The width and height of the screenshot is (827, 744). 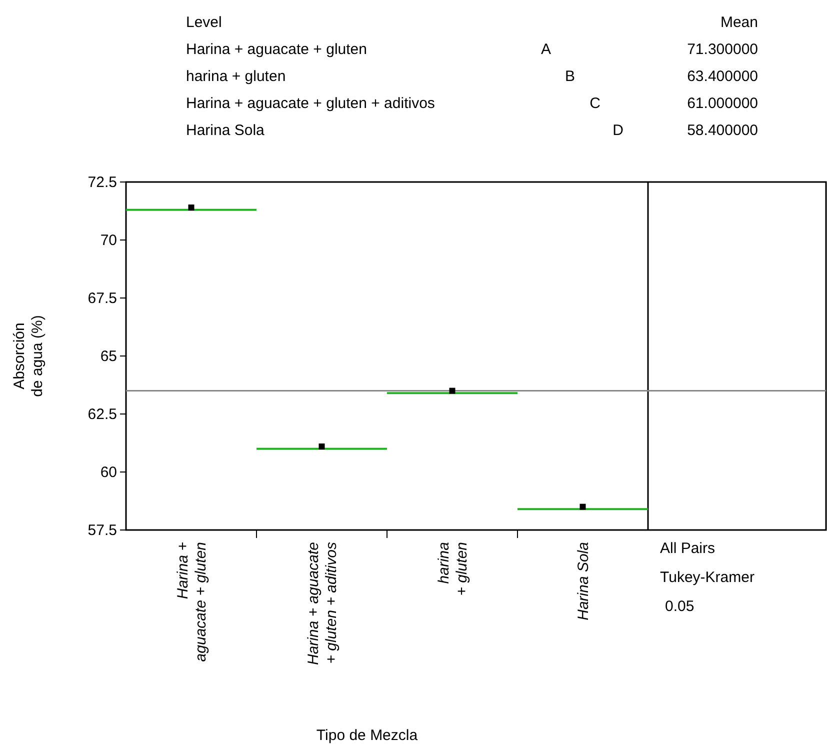 What do you see at coordinates (276, 49) in the screenshot?
I see `category-label: Harina + aguacate + gluten` at bounding box center [276, 49].